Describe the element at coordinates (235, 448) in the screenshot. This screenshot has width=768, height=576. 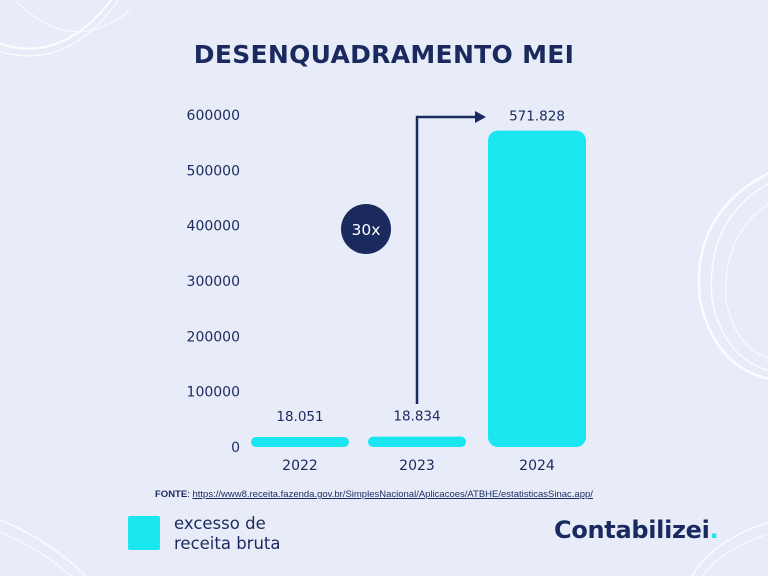
I see `y-tick-label: 0` at that location.